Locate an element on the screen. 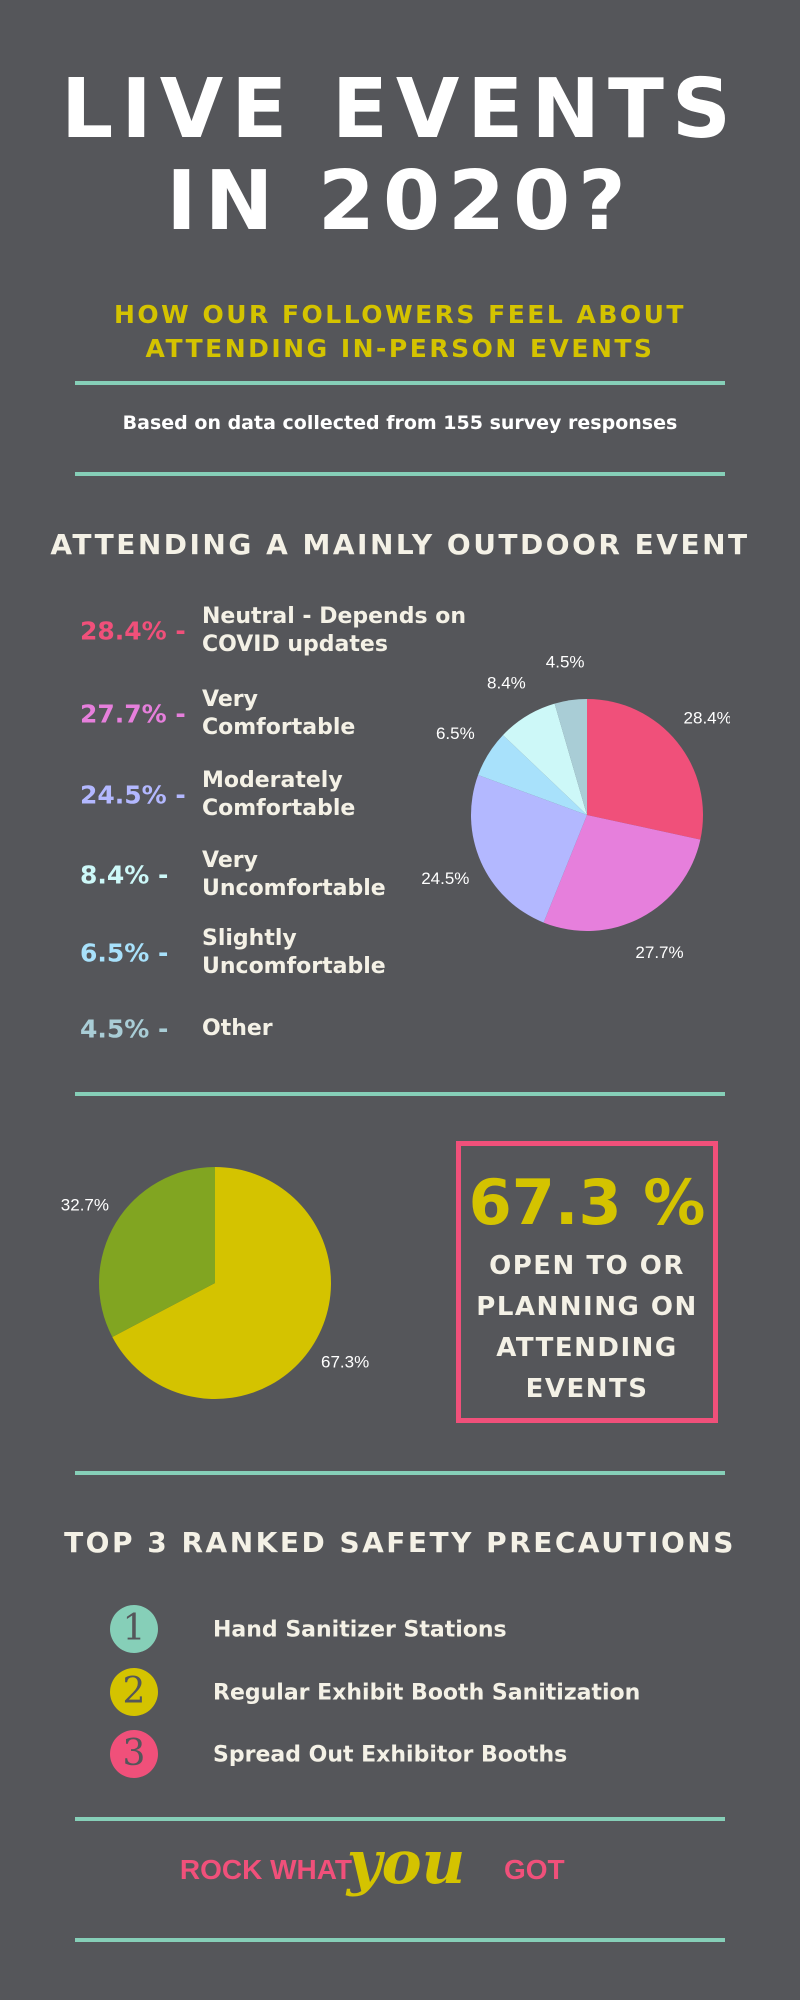  rank-item: 2 Regular Exhibit Booth Sanitization is located at coordinates (410, 1693).